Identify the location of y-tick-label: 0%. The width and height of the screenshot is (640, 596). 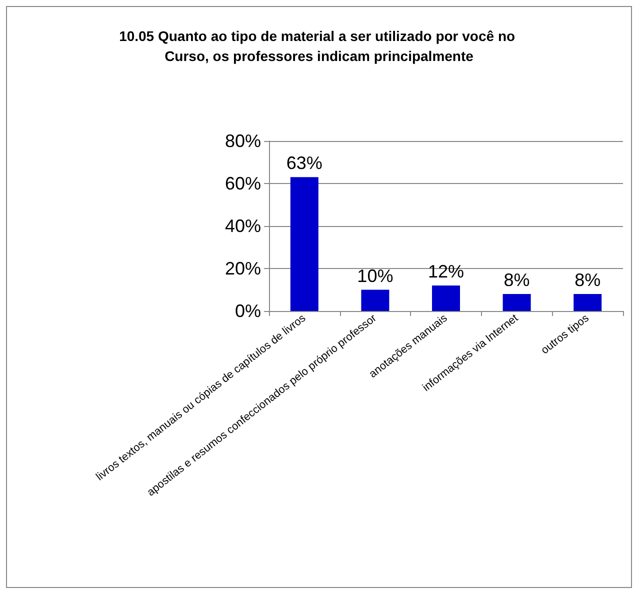
(247, 311).